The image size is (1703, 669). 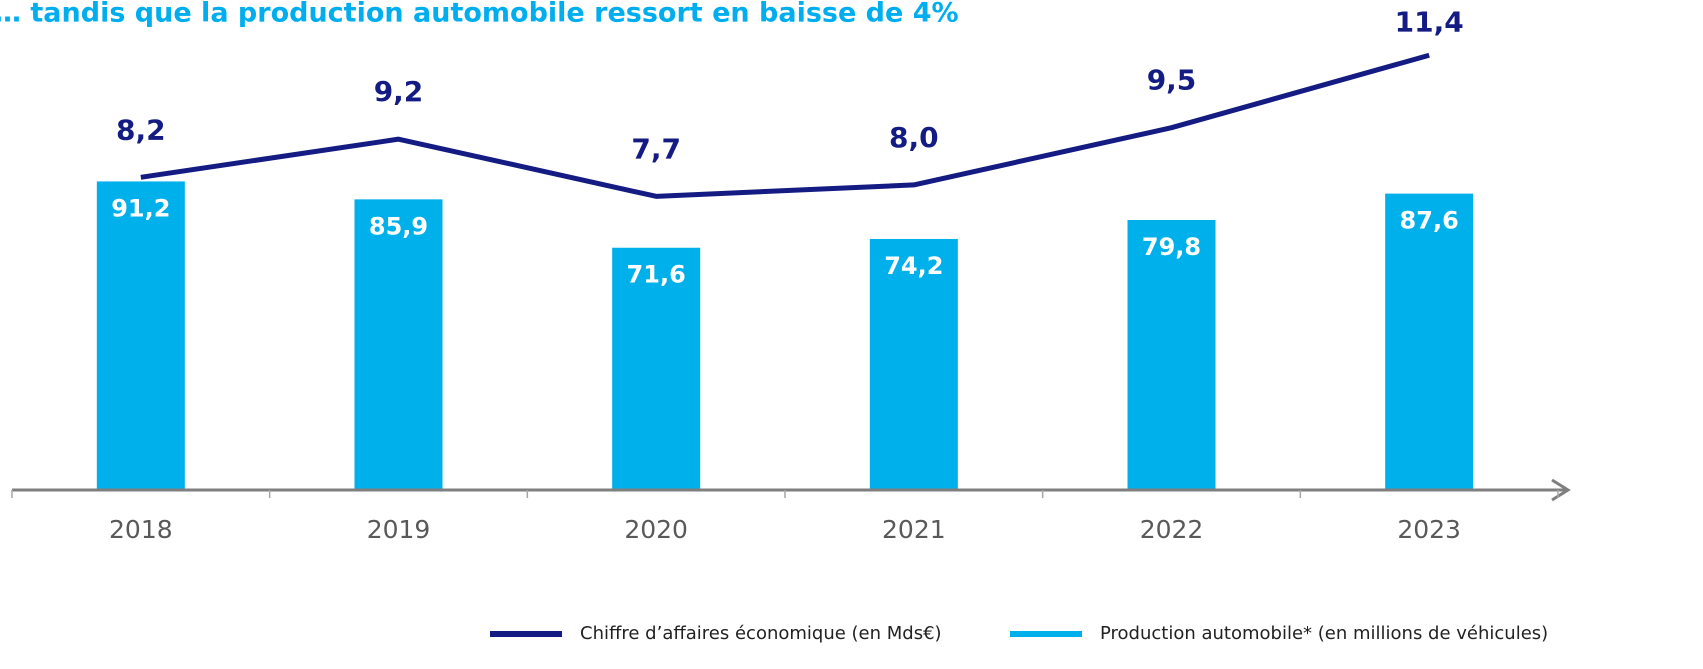 I want to click on x-tick-label: 2023, so click(x=1429, y=529).